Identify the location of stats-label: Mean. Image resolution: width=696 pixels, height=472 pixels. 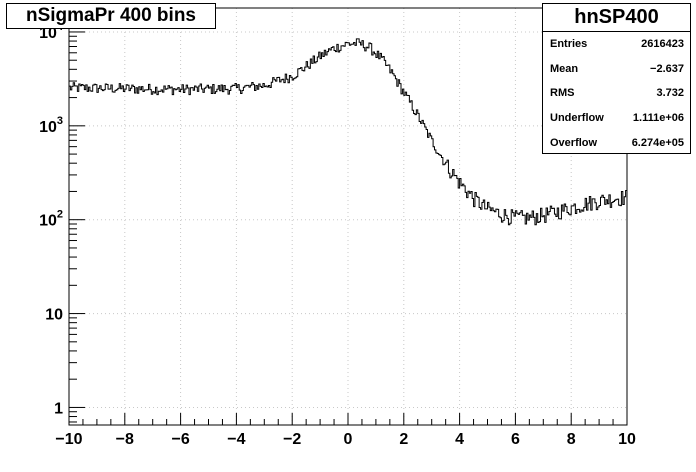
(564, 68).